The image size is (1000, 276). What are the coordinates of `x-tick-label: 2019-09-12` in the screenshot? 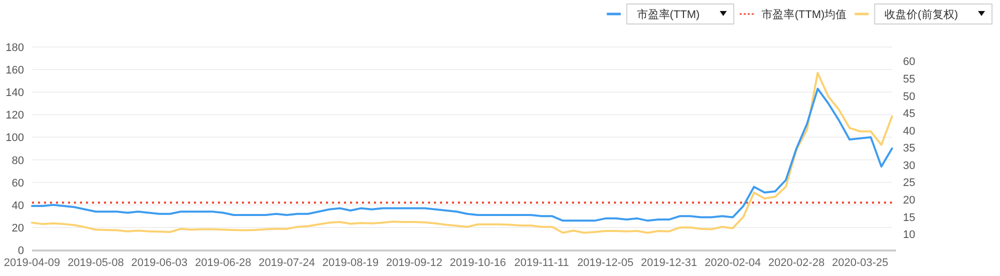 It's located at (414, 263).